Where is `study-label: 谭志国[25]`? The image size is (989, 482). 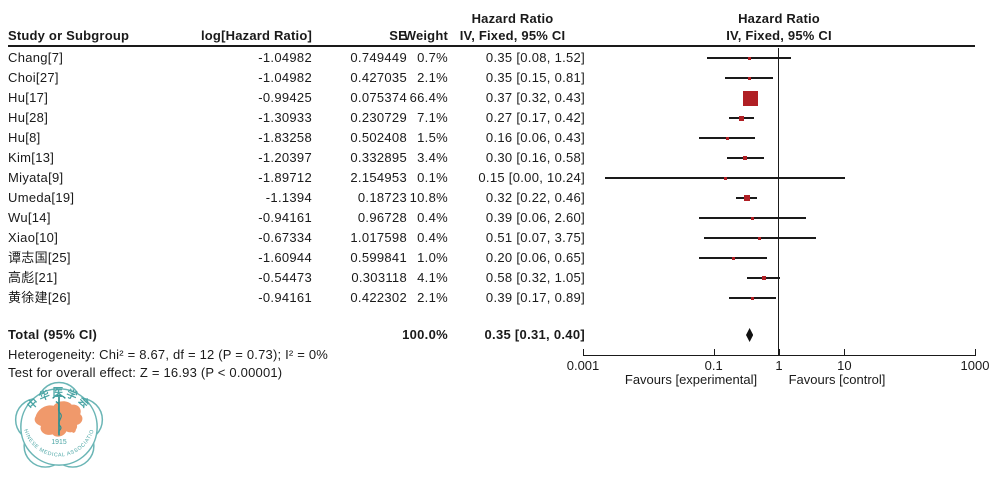
study-label: 谭志国[25] is located at coordinates (39, 257).